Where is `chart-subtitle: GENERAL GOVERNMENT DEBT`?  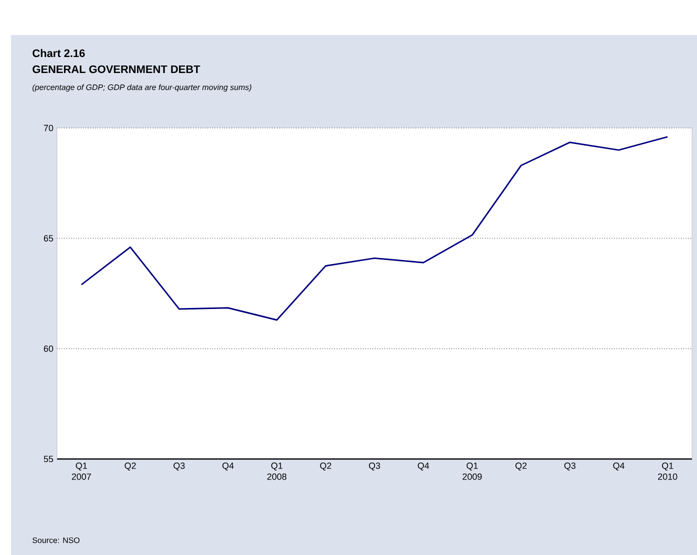
chart-subtitle: GENERAL GOVERNMENT DEBT is located at coordinates (116, 69).